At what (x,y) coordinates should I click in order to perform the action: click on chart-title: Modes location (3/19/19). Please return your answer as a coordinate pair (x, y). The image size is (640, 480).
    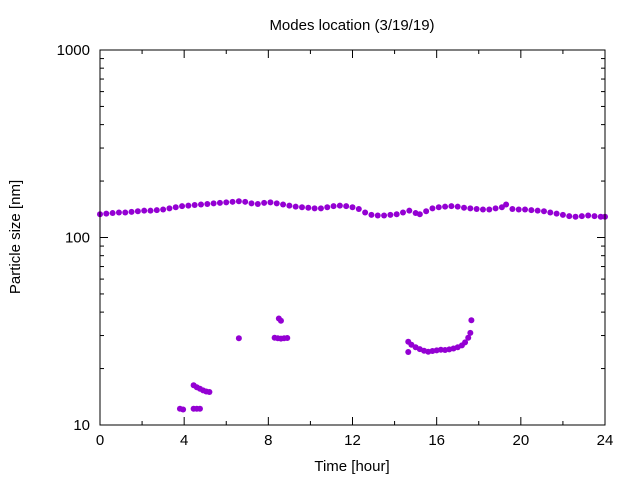
    Looking at the image, I should click on (351, 25).